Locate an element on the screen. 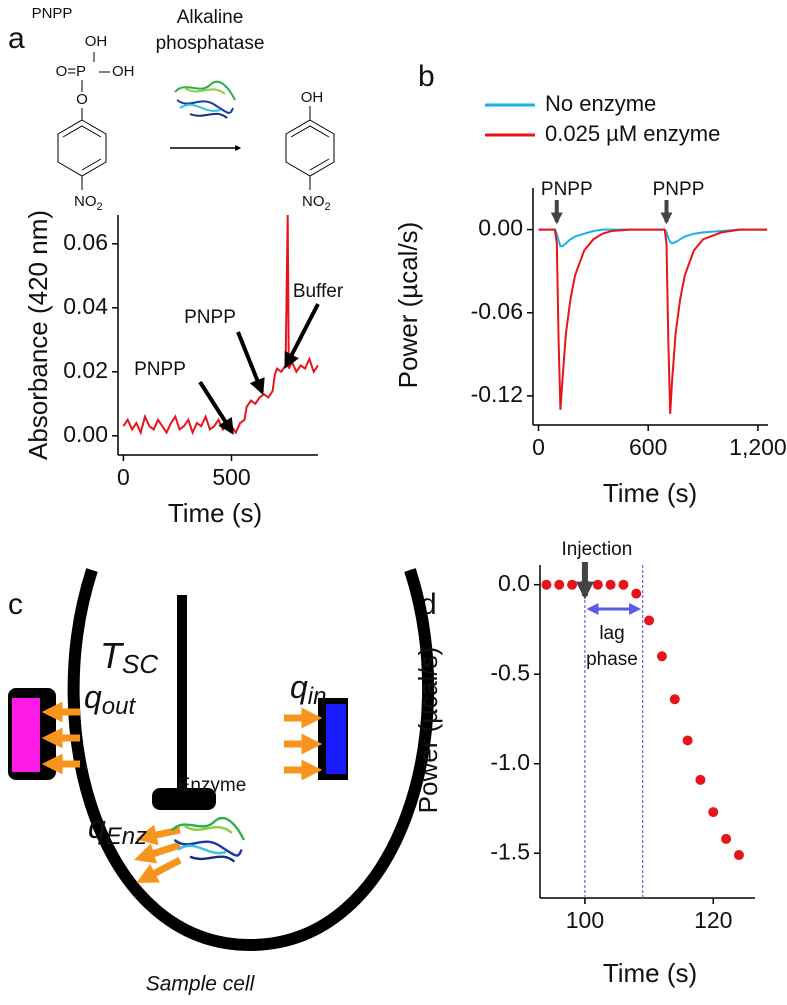  heat-arrows is located at coordinates (182, 792).